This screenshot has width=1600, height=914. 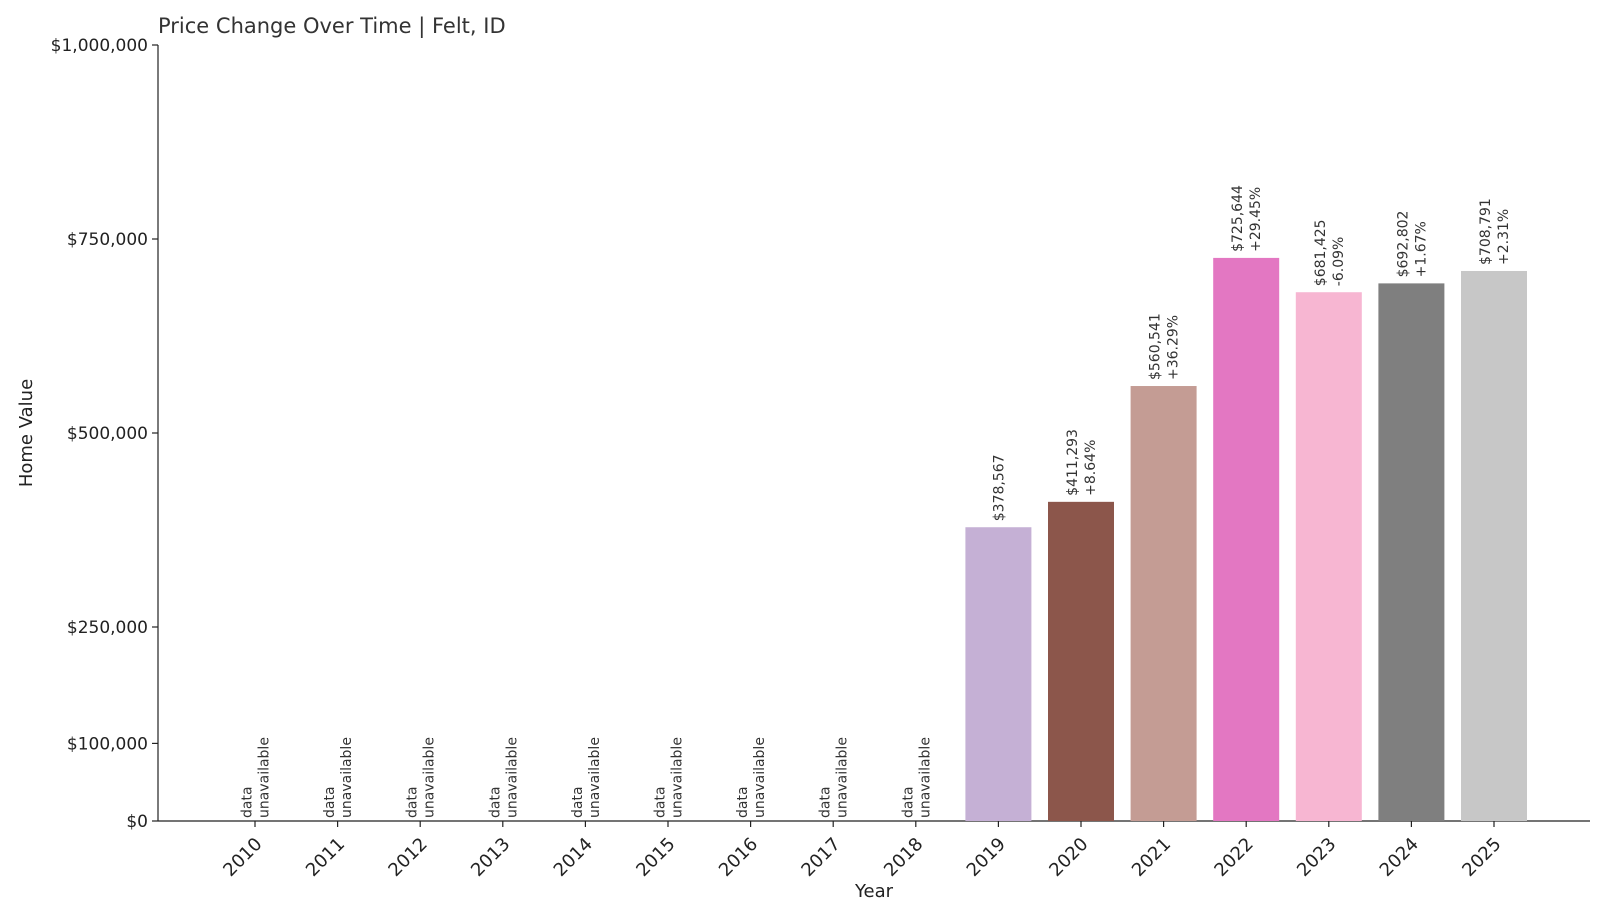 What do you see at coordinates (99, 46) in the screenshot?
I see `y-tick-label: $1,000,000` at bounding box center [99, 46].